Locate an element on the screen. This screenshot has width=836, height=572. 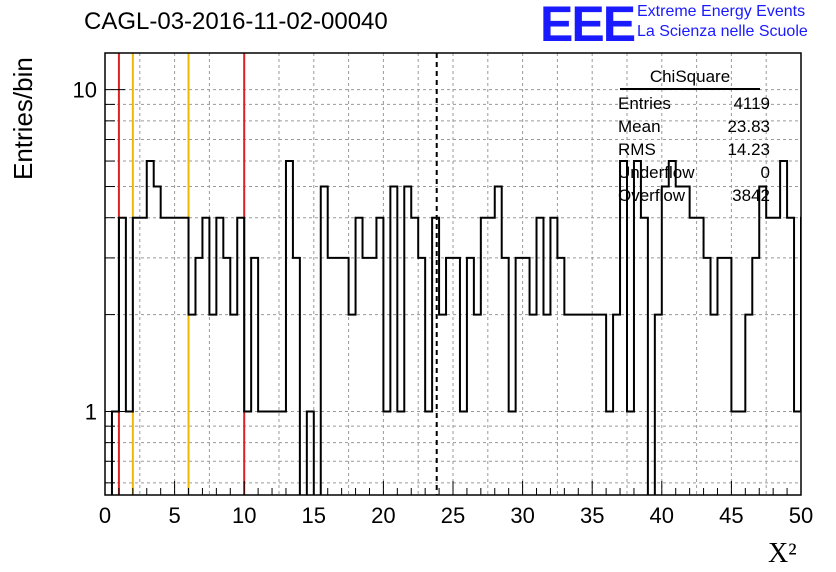
stats-row-rms: RMS 14.23 is located at coordinates (692, 149).